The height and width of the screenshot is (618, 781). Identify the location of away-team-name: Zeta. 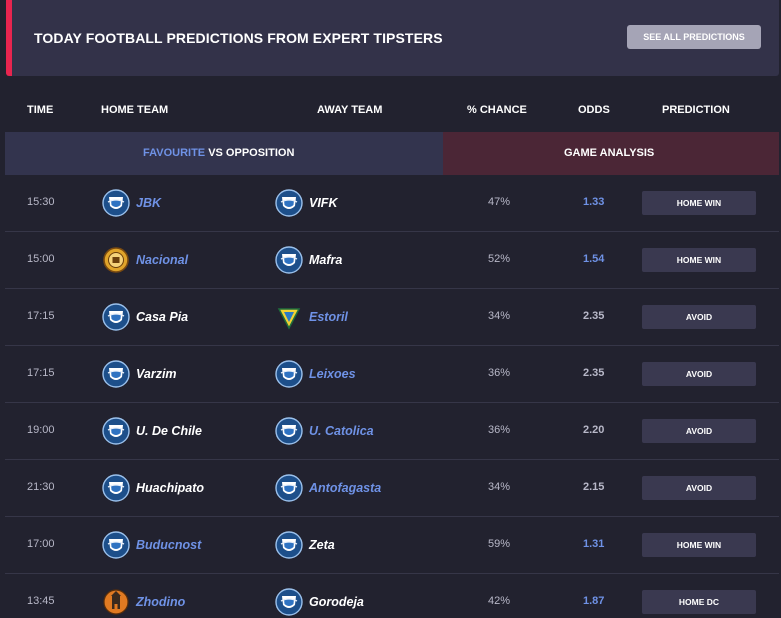
(322, 545).